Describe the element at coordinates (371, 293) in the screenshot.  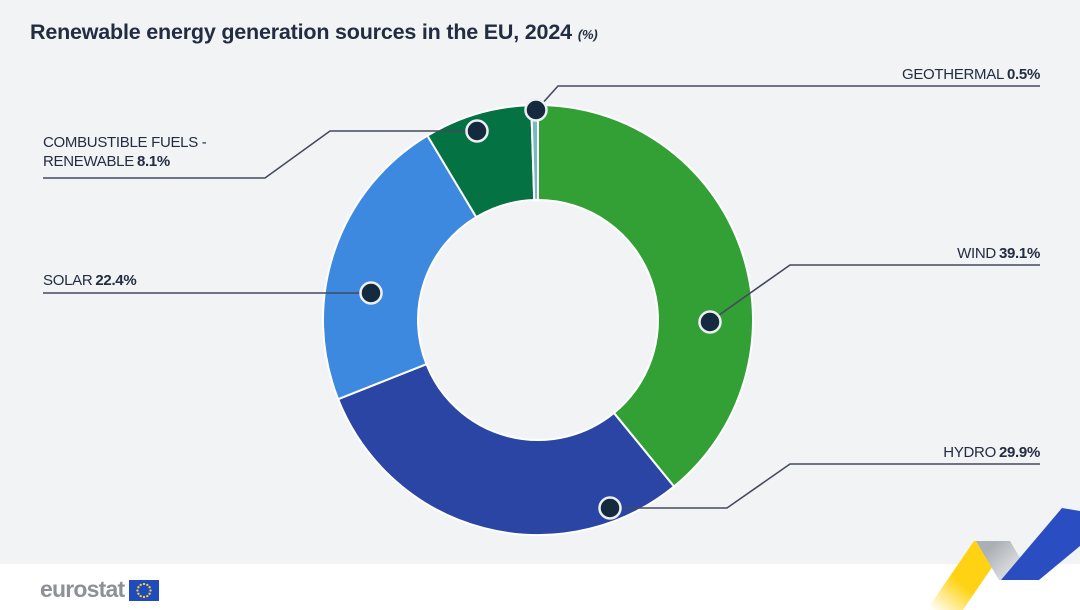
I see `marker-dot-solar` at that location.